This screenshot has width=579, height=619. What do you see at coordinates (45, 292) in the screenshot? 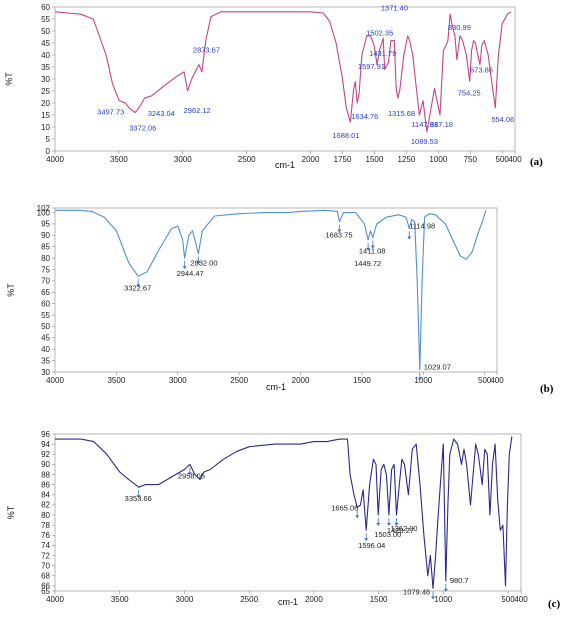
I see `y-tick-label: 65` at bounding box center [45, 292].